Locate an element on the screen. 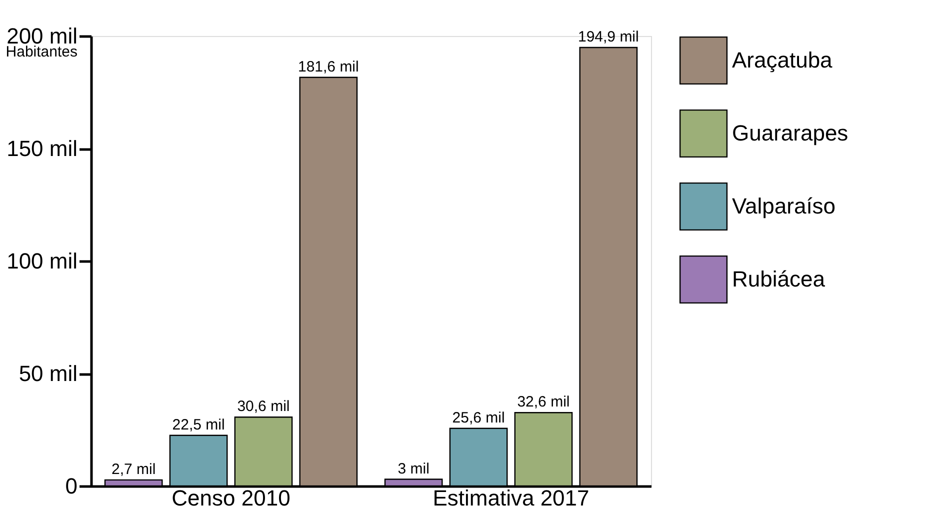 The width and height of the screenshot is (942, 516). y-tick-label: 0 is located at coordinates (71, 486).